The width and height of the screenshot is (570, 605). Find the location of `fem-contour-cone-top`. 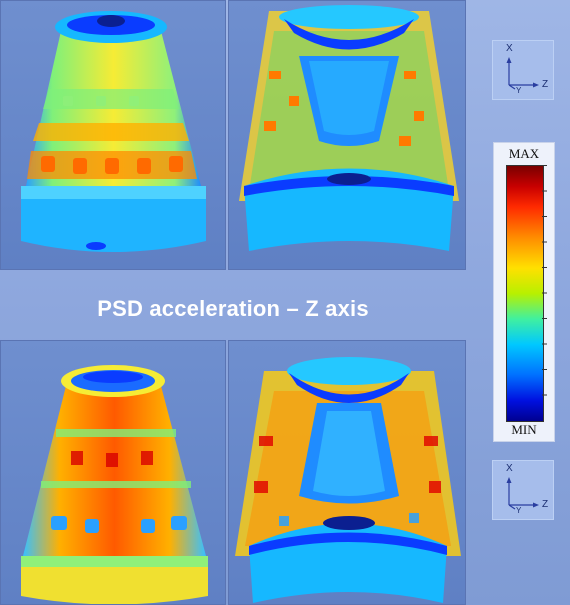

fem-contour-cone-top is located at coordinates (113, 131).